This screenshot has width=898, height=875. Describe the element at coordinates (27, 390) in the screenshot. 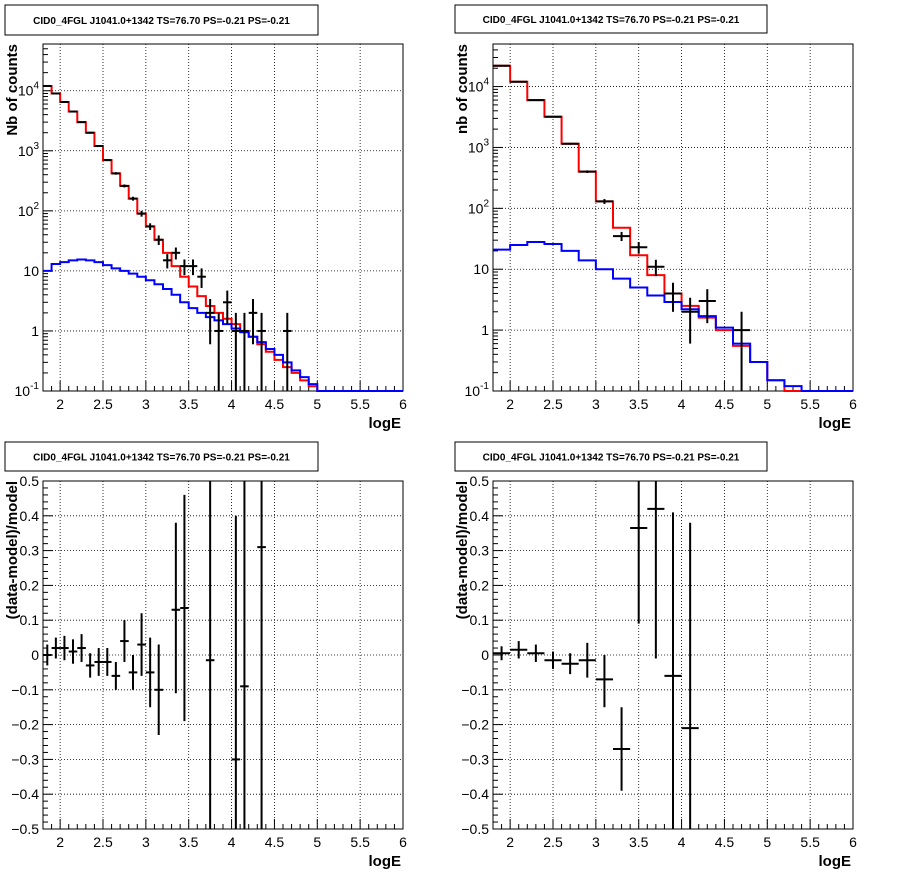

I see `y-tick-label: 10⁻¹` at that location.